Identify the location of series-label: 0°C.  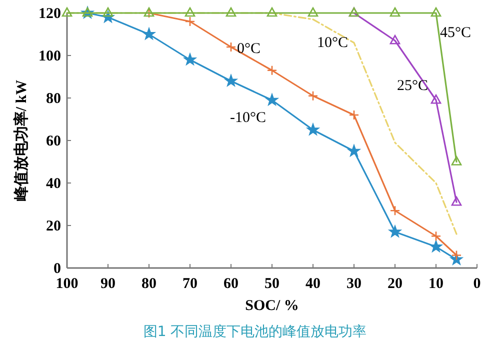
(249, 49).